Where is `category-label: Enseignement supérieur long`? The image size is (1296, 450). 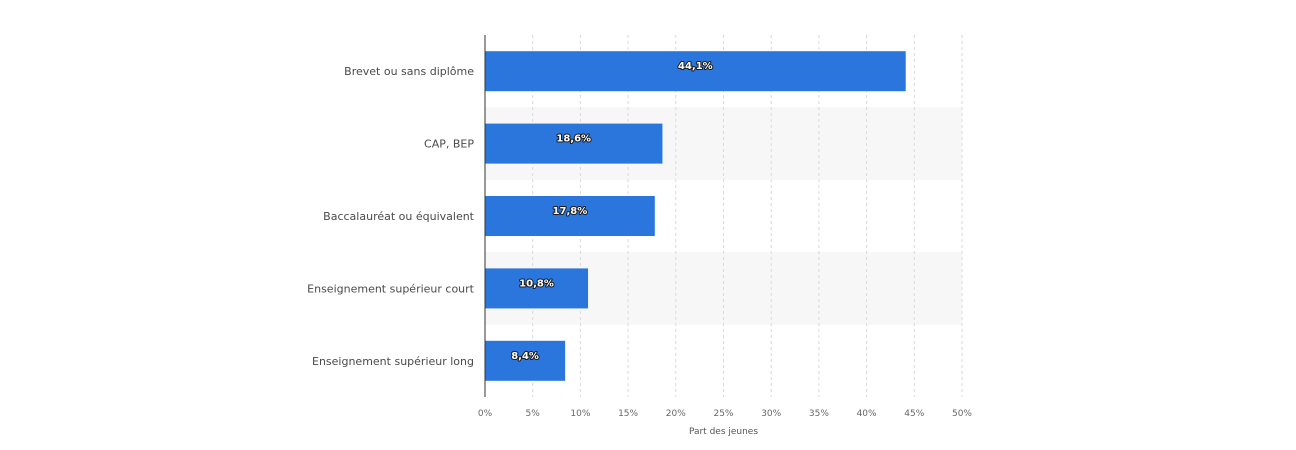
category-label: Enseignement supérieur long is located at coordinates (393, 361).